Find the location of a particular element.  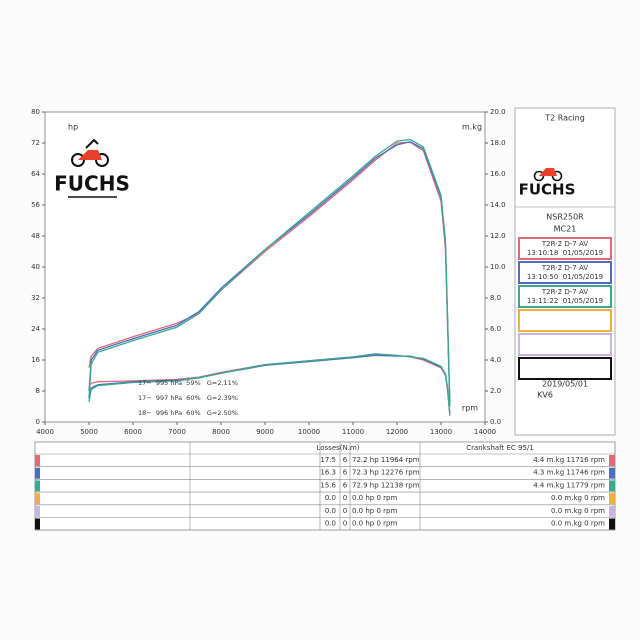

x-tick-label: 14000 is located at coordinates (485, 432).